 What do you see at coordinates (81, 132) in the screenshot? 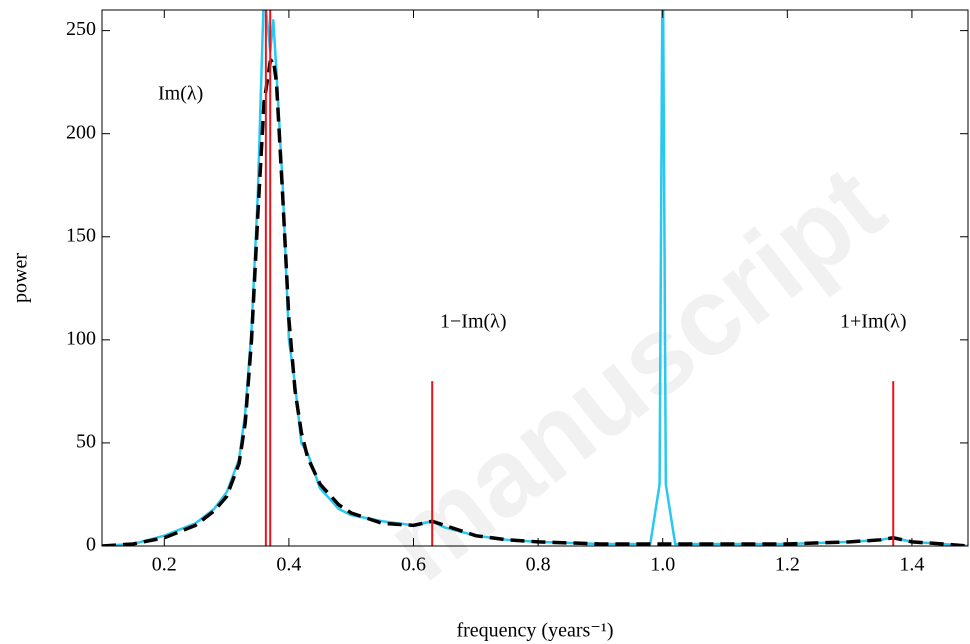
I see `y-tick-label: 200` at bounding box center [81, 132].